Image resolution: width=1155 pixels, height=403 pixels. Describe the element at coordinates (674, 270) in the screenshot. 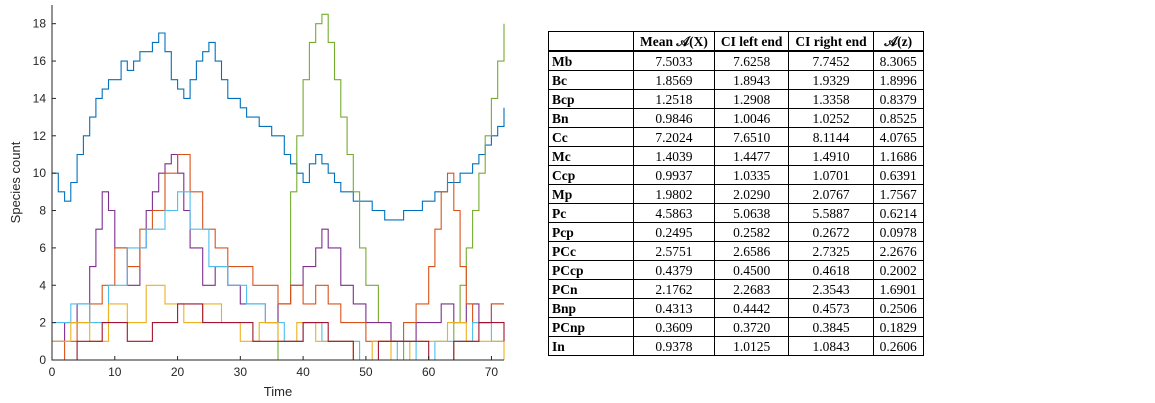

I see `table-cell: 0.4379` at that location.